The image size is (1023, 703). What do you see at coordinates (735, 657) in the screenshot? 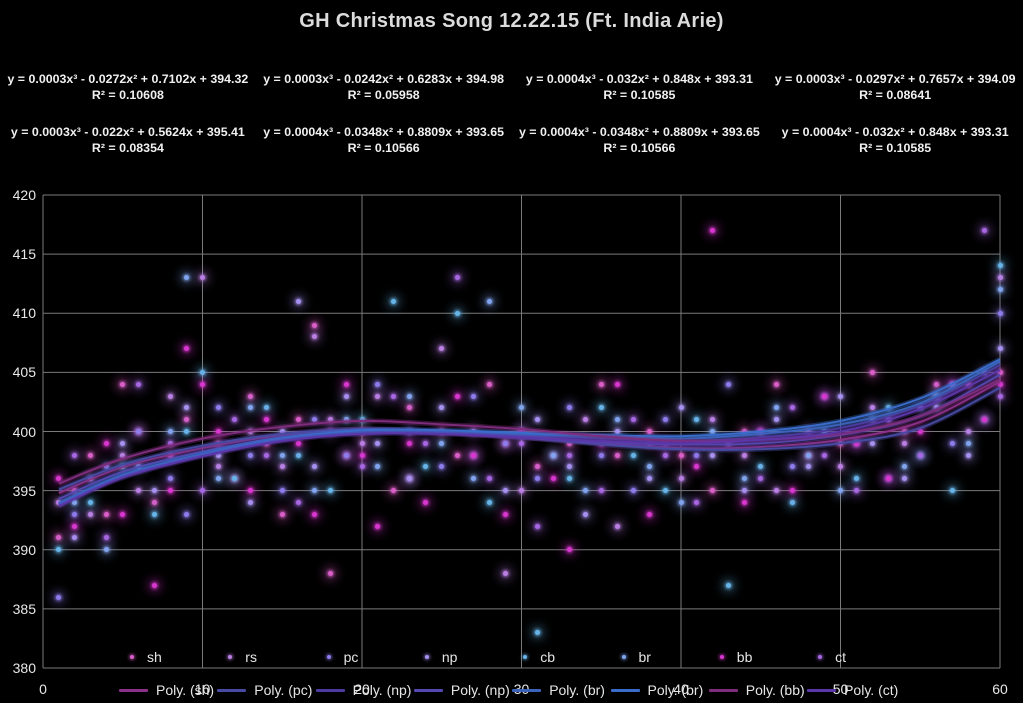
I see `series-legend-item-bb: bb` at bounding box center [735, 657].